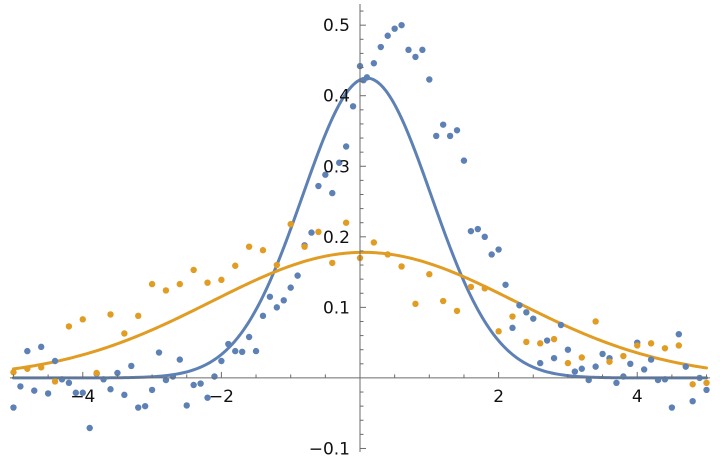  What do you see at coordinates (336, 238) in the screenshot?
I see `y-tick-label: 0.2` at bounding box center [336, 238].